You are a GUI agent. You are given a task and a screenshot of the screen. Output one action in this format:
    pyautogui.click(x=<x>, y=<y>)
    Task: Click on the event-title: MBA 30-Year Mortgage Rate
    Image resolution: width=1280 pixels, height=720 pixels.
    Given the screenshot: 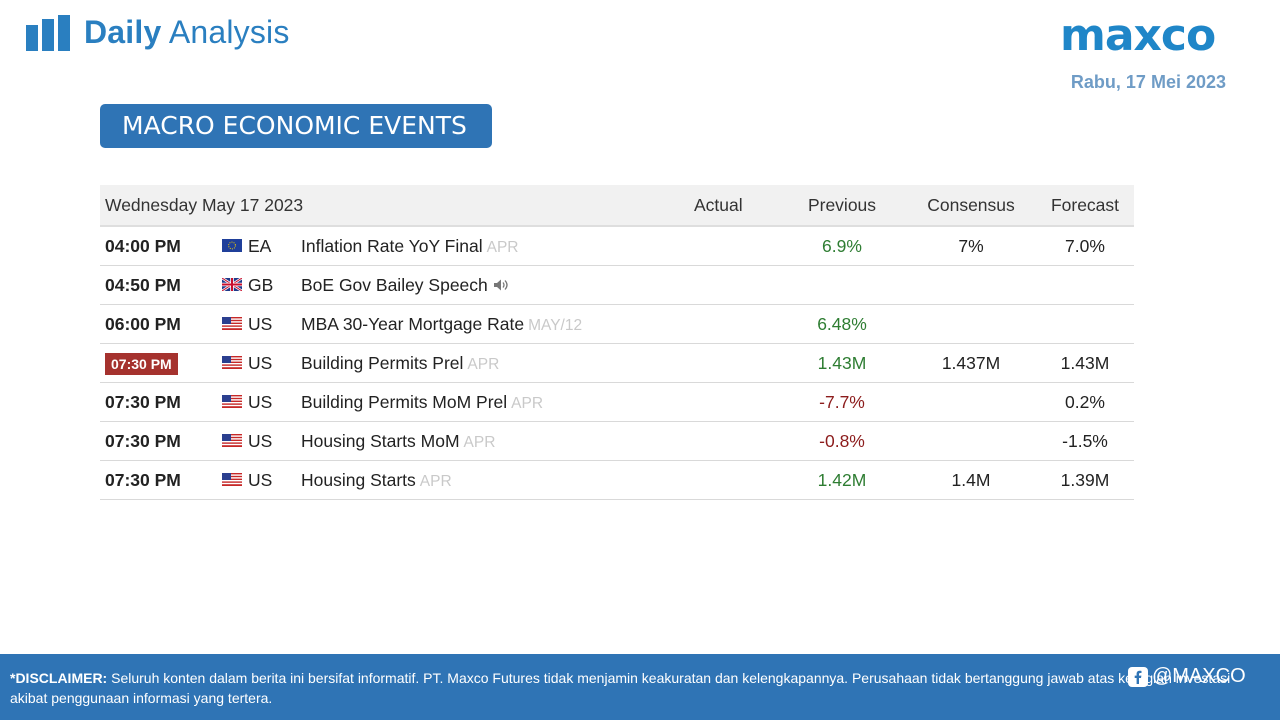 What is the action you would take?
    pyautogui.click(x=413, y=324)
    